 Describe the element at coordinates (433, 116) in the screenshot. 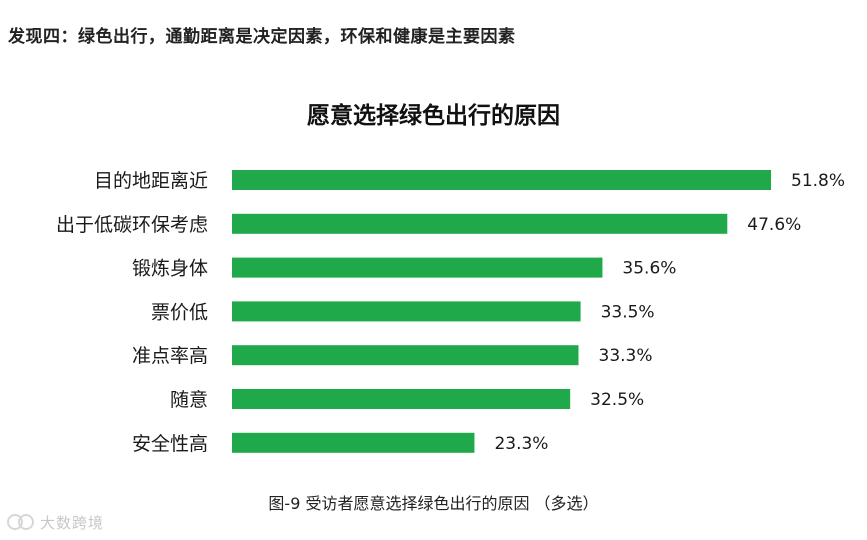

I see `chart-title: 愿意选择绿色出行的原因` at that location.